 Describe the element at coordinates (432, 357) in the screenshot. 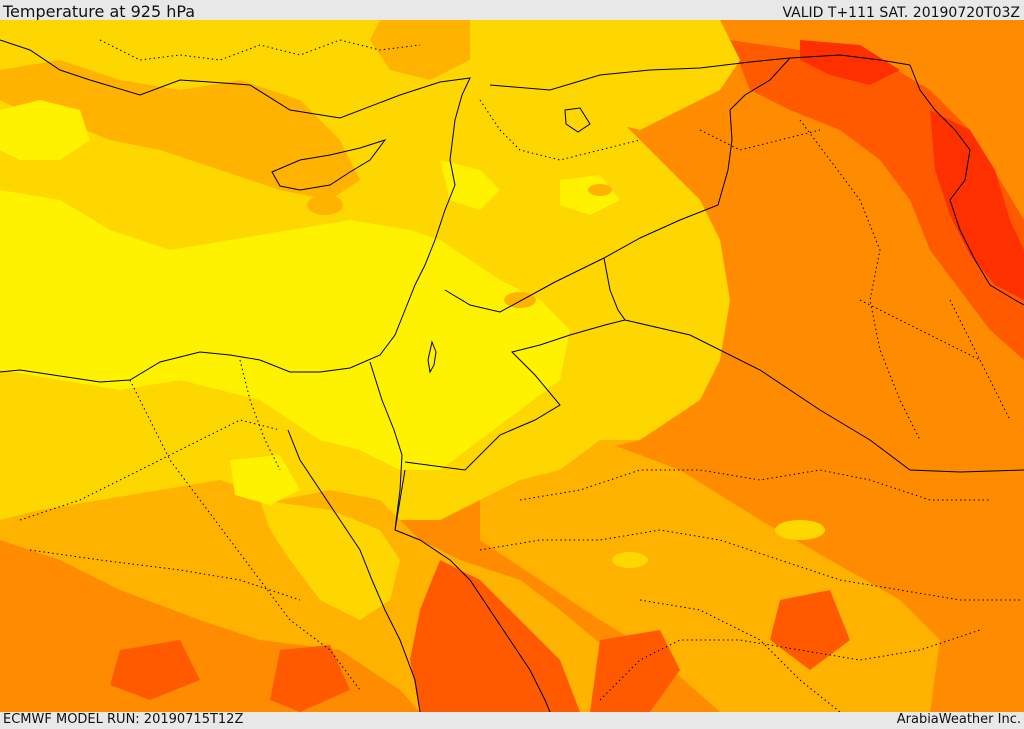

I see `dead-sea-outline` at that location.